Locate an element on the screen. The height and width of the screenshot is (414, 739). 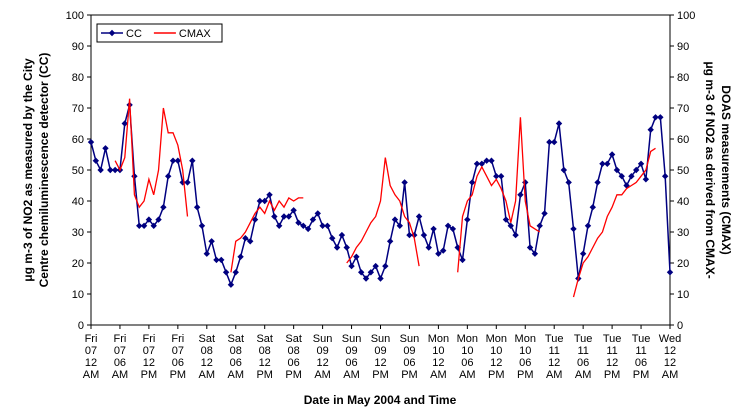
legend-label: CC is located at coordinates (134, 34).